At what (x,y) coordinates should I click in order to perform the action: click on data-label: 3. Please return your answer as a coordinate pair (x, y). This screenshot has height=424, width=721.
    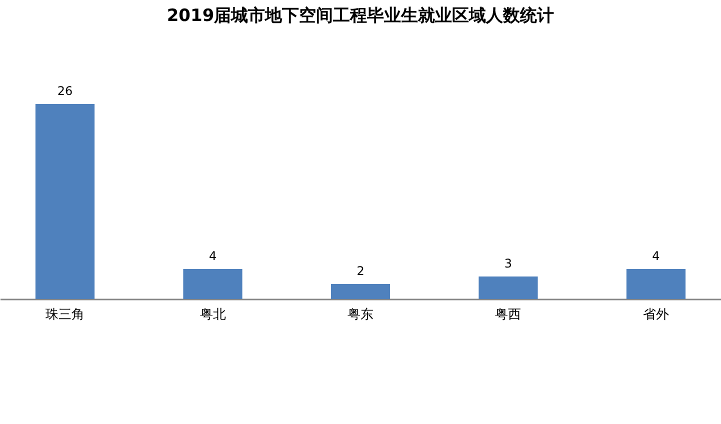
    Looking at the image, I should click on (508, 263).